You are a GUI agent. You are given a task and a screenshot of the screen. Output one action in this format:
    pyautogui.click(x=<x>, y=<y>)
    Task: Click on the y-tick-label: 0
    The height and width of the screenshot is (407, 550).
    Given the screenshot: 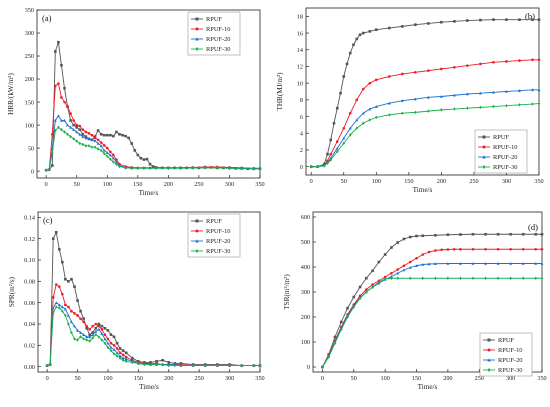 What is the action you would take?
    pyautogui.click(x=32, y=171)
    